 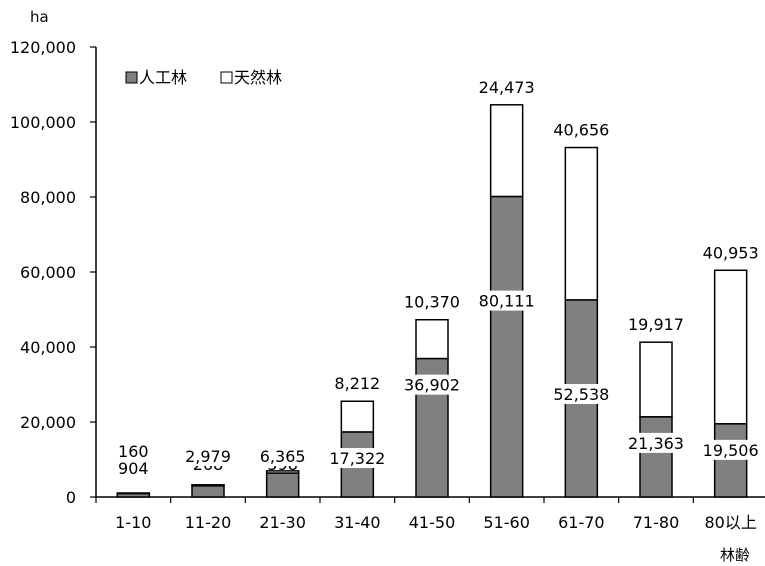 I want to click on data-label-planted: 17,322, so click(x=357, y=458).